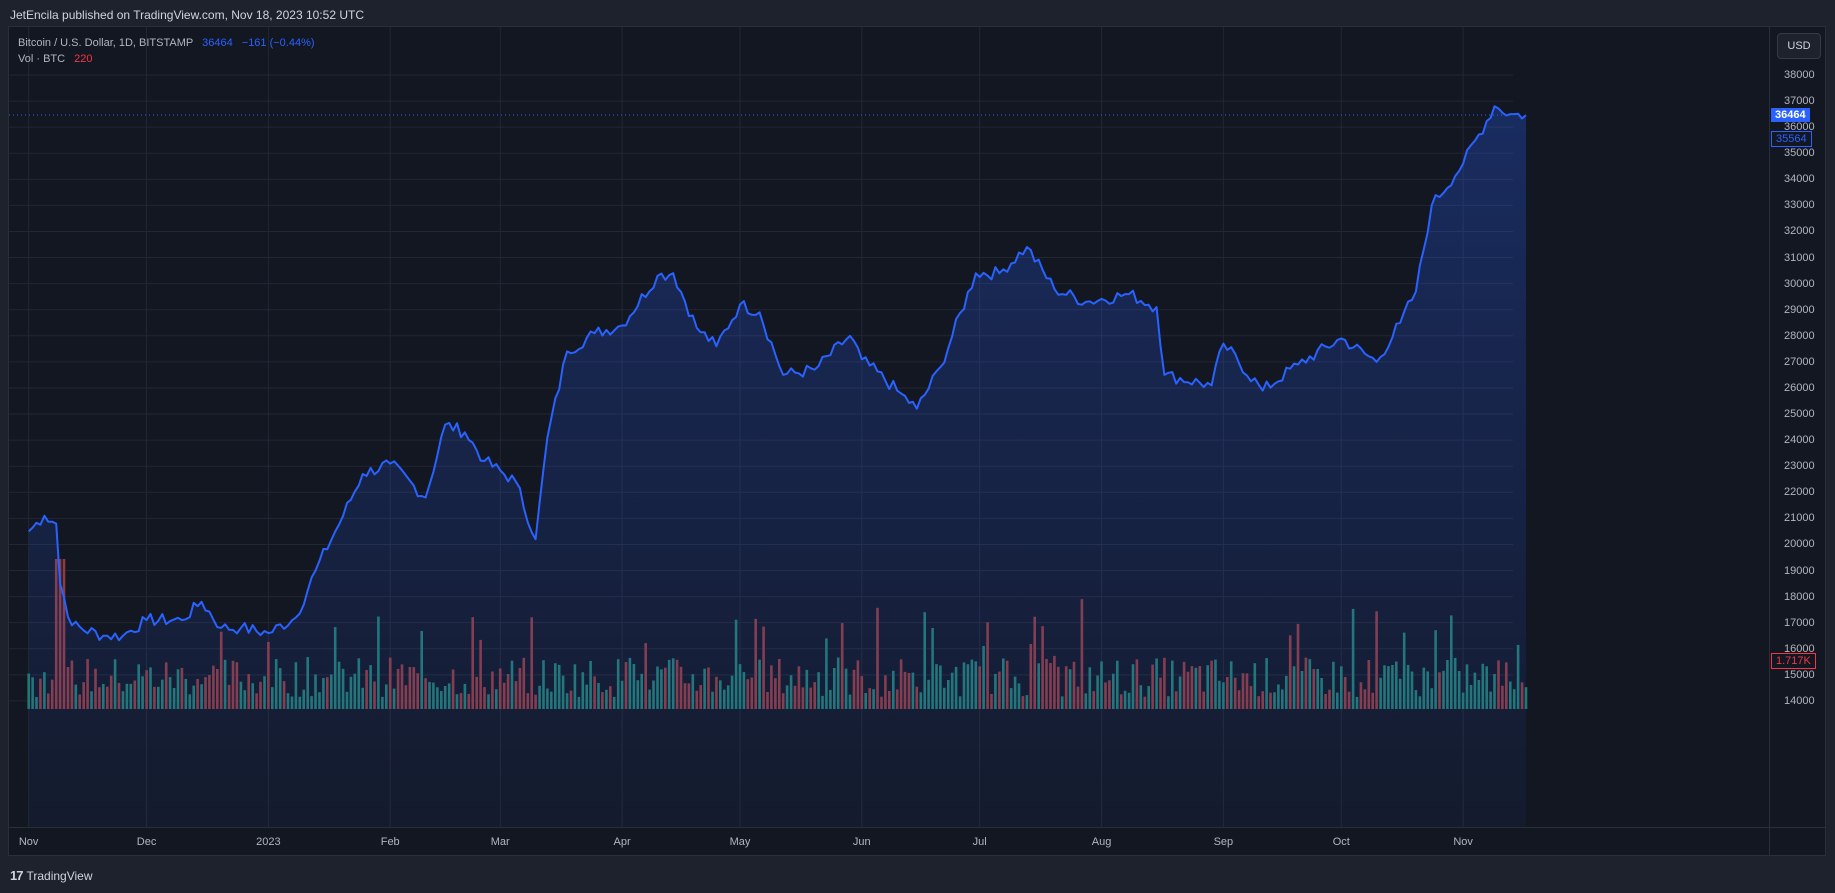 The image size is (1835, 893). I want to click on time-tick: Dec, so click(146, 842).